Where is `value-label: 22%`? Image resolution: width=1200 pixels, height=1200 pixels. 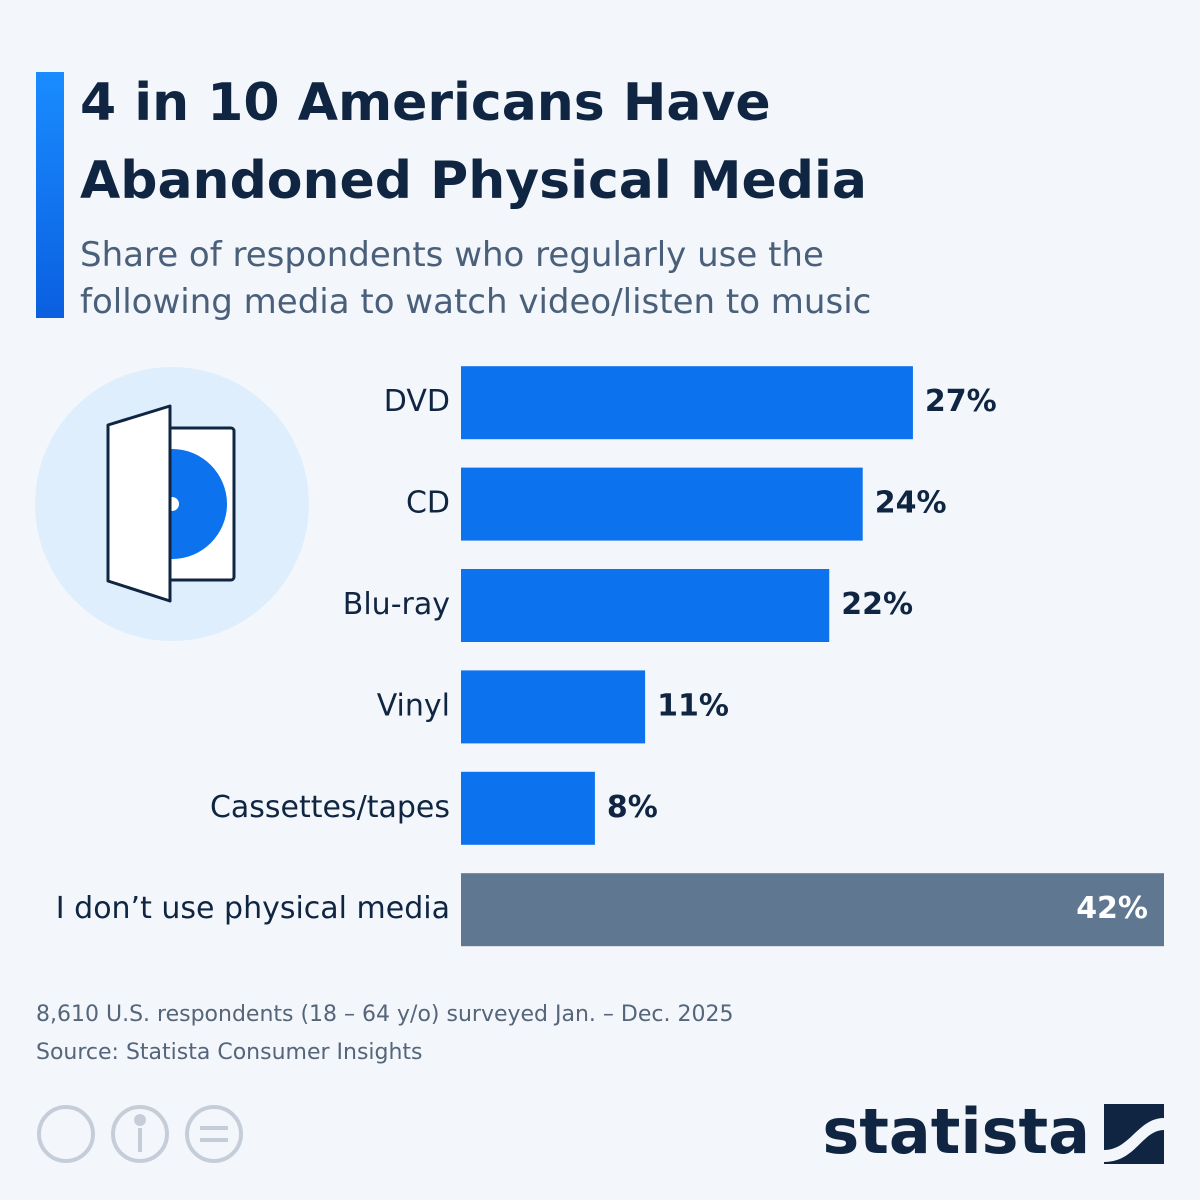
value-label: 22% is located at coordinates (877, 604).